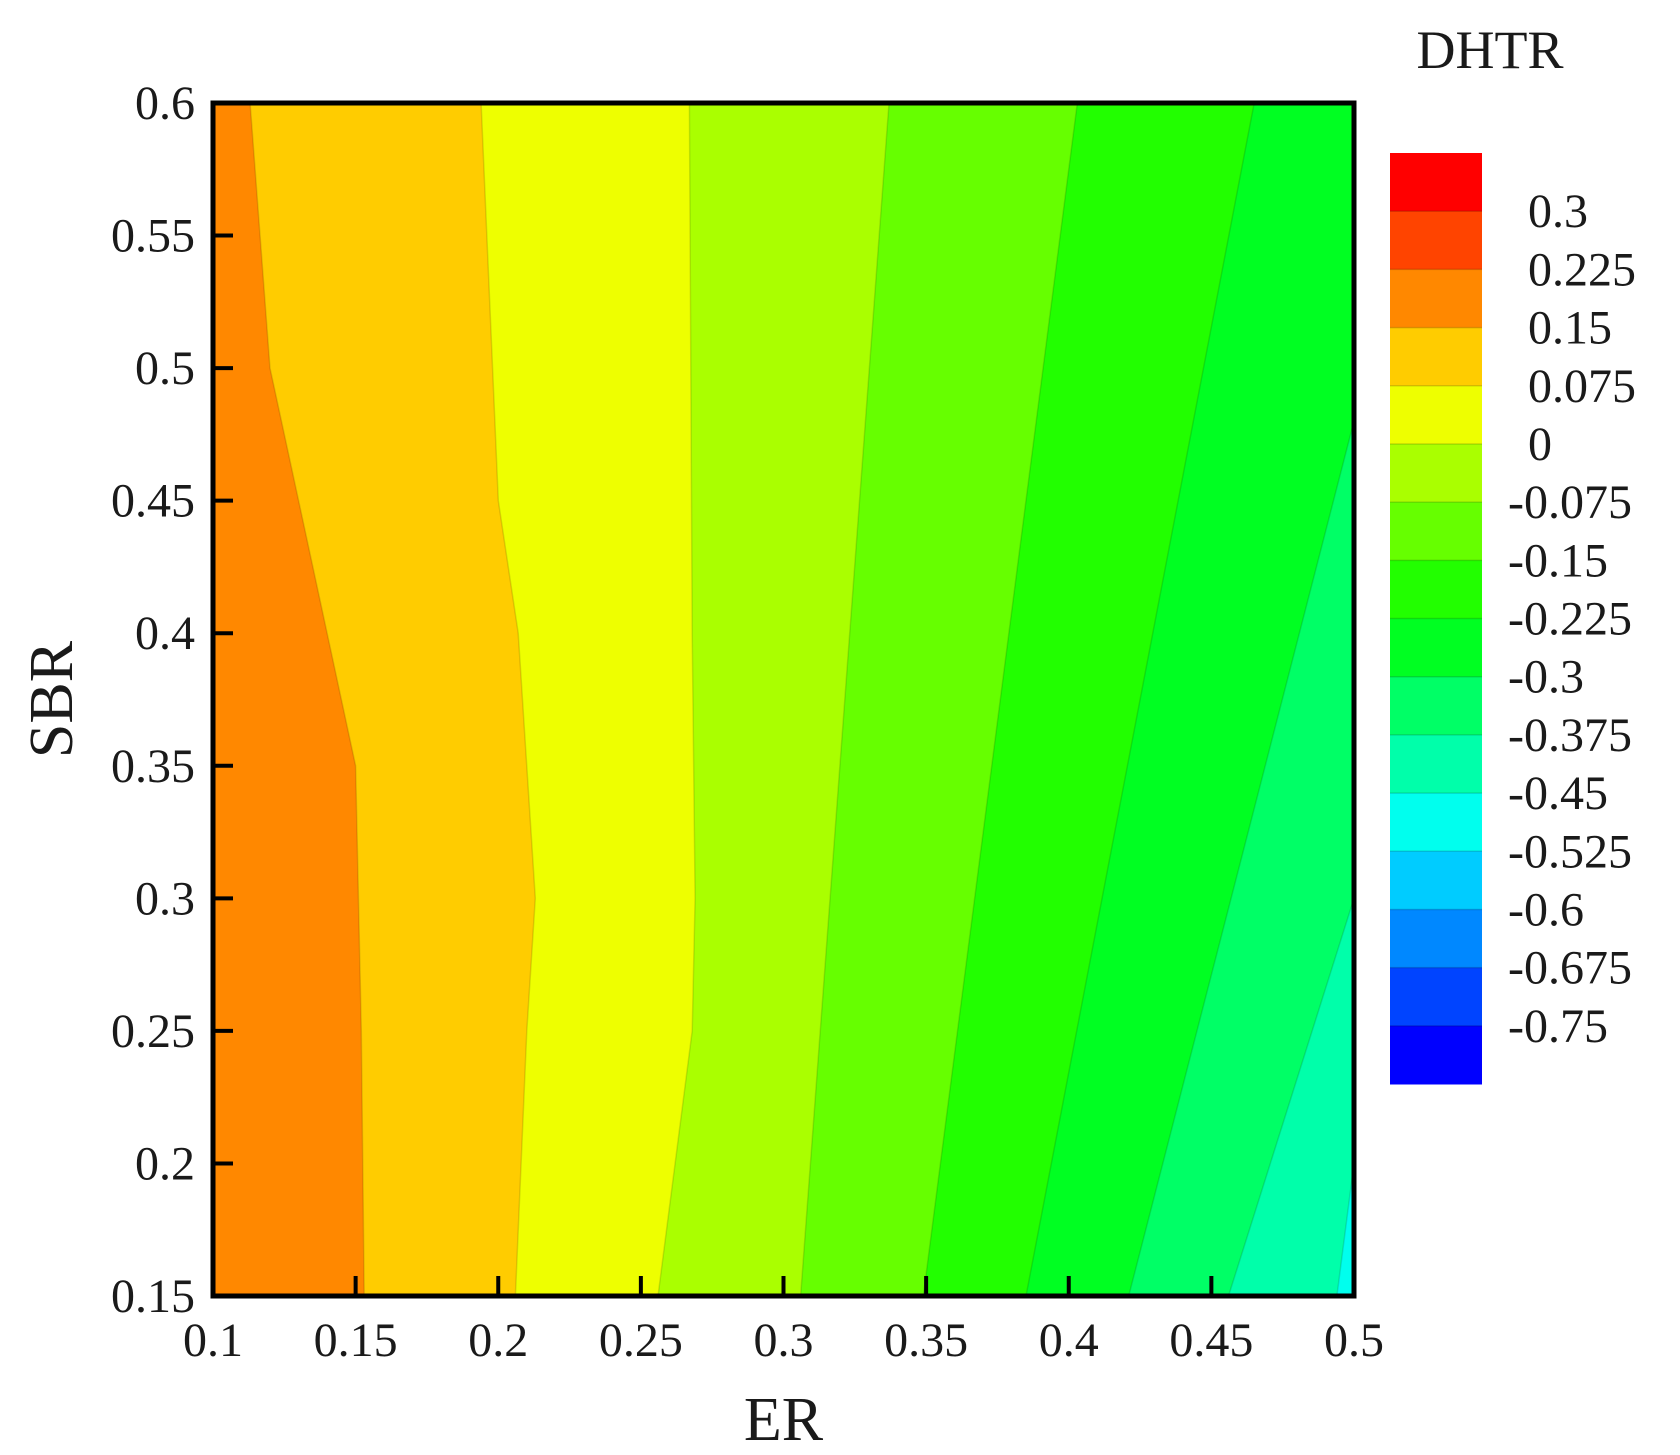  I want to click on x-tick-label: 0.3, so click(784, 1340).